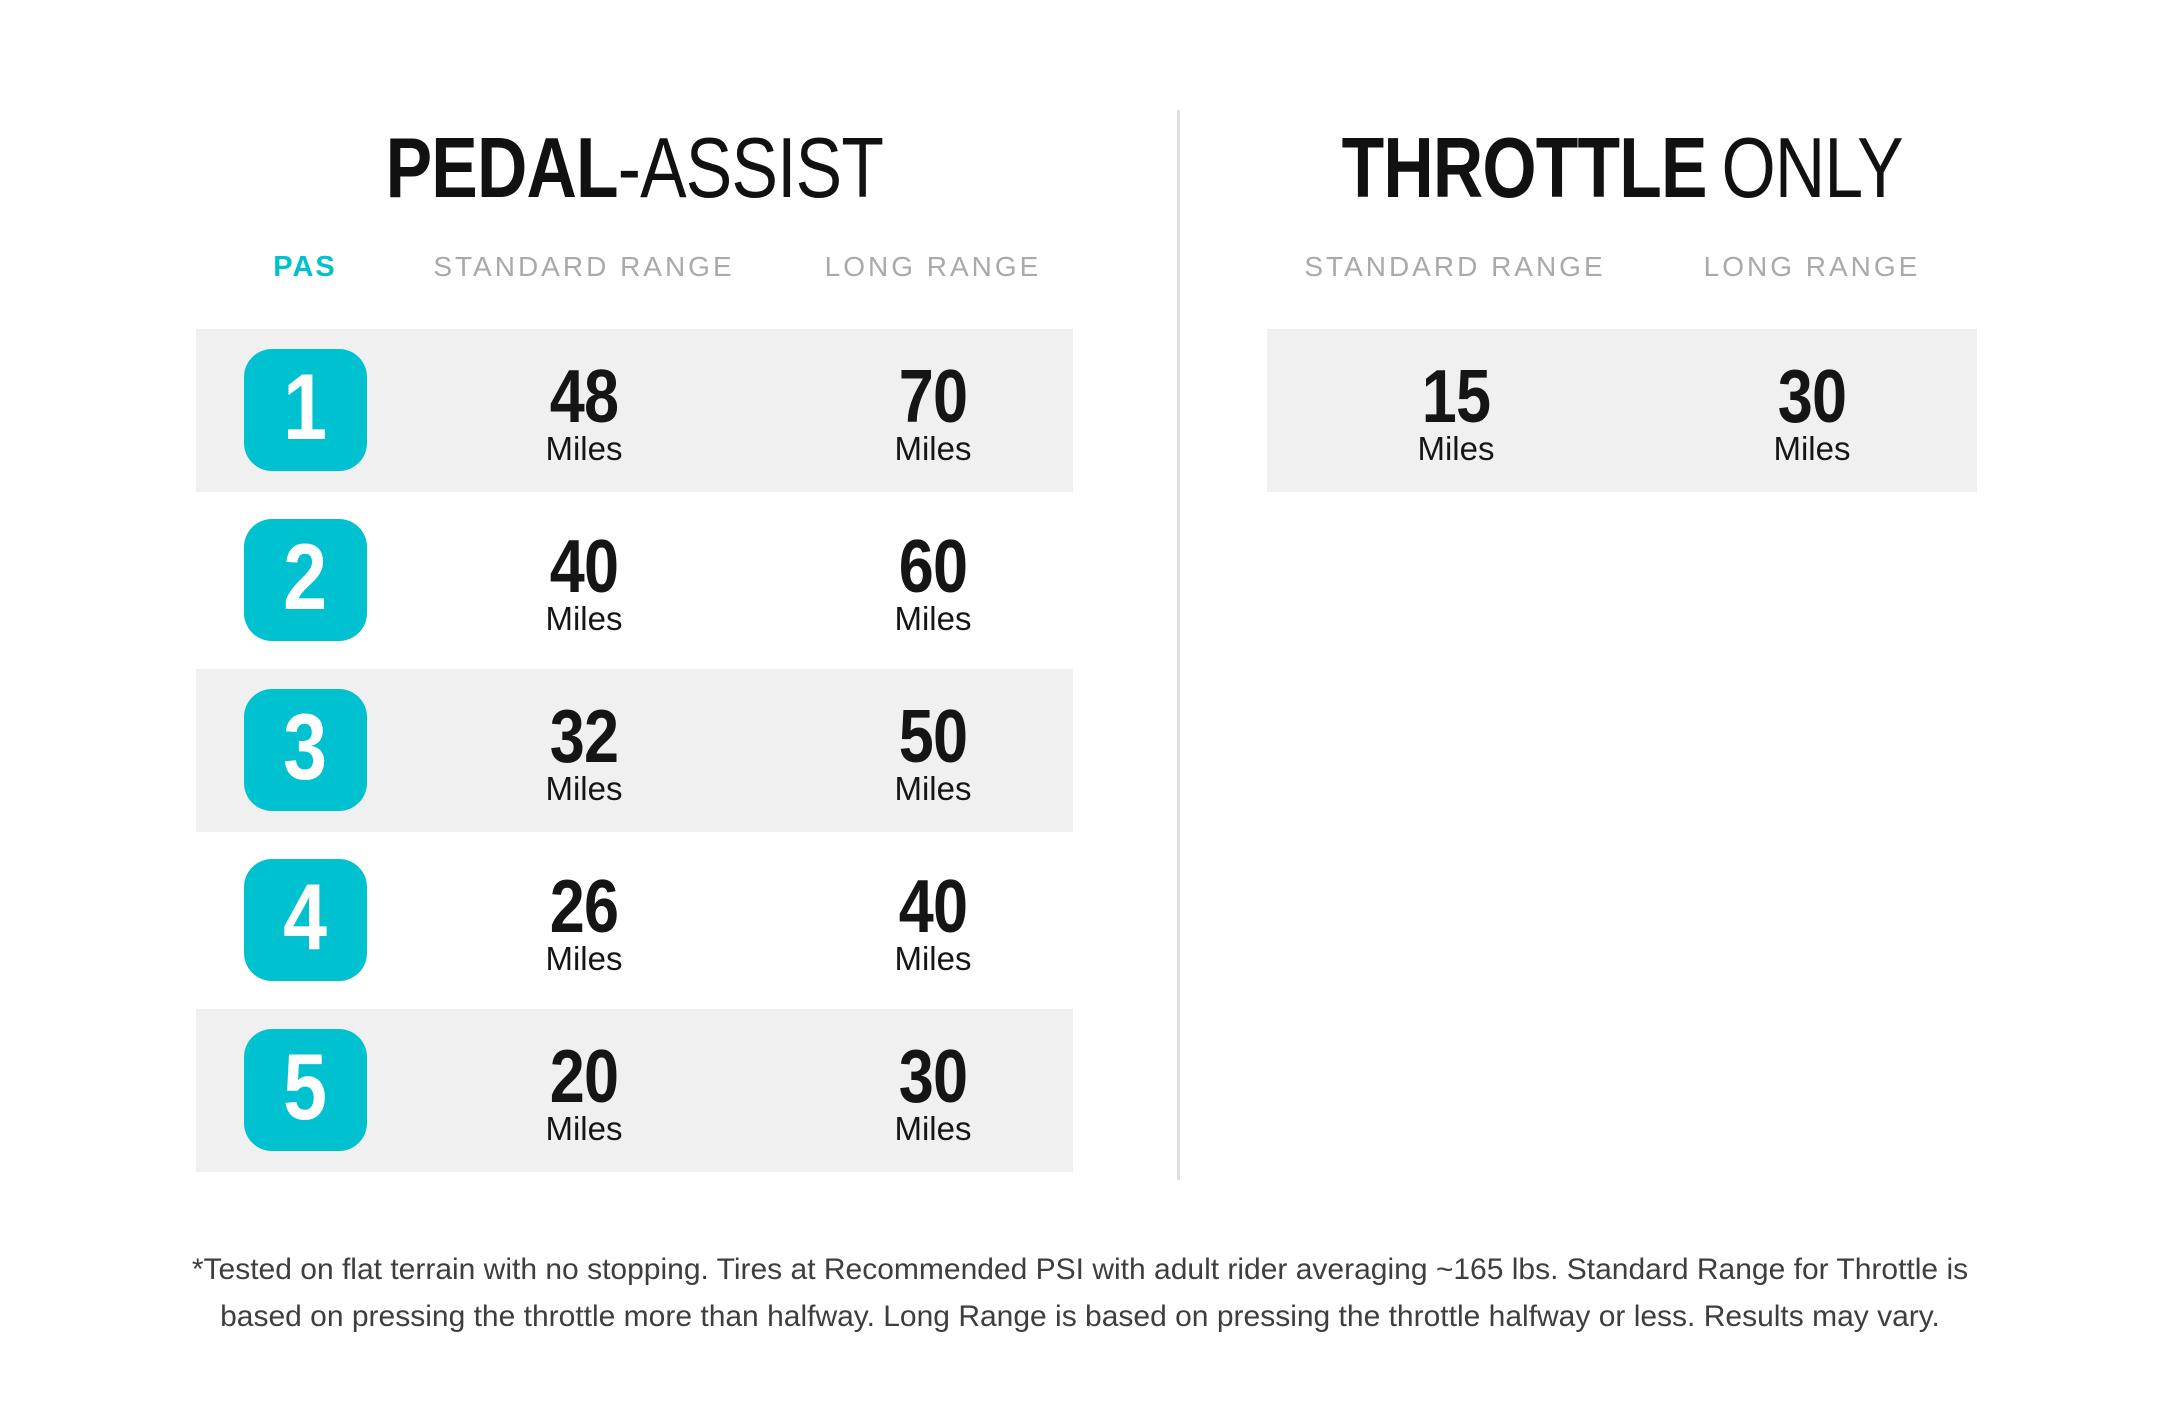 The image size is (2160, 1404). I want to click on pas-level-badge: 4, so click(305, 920).